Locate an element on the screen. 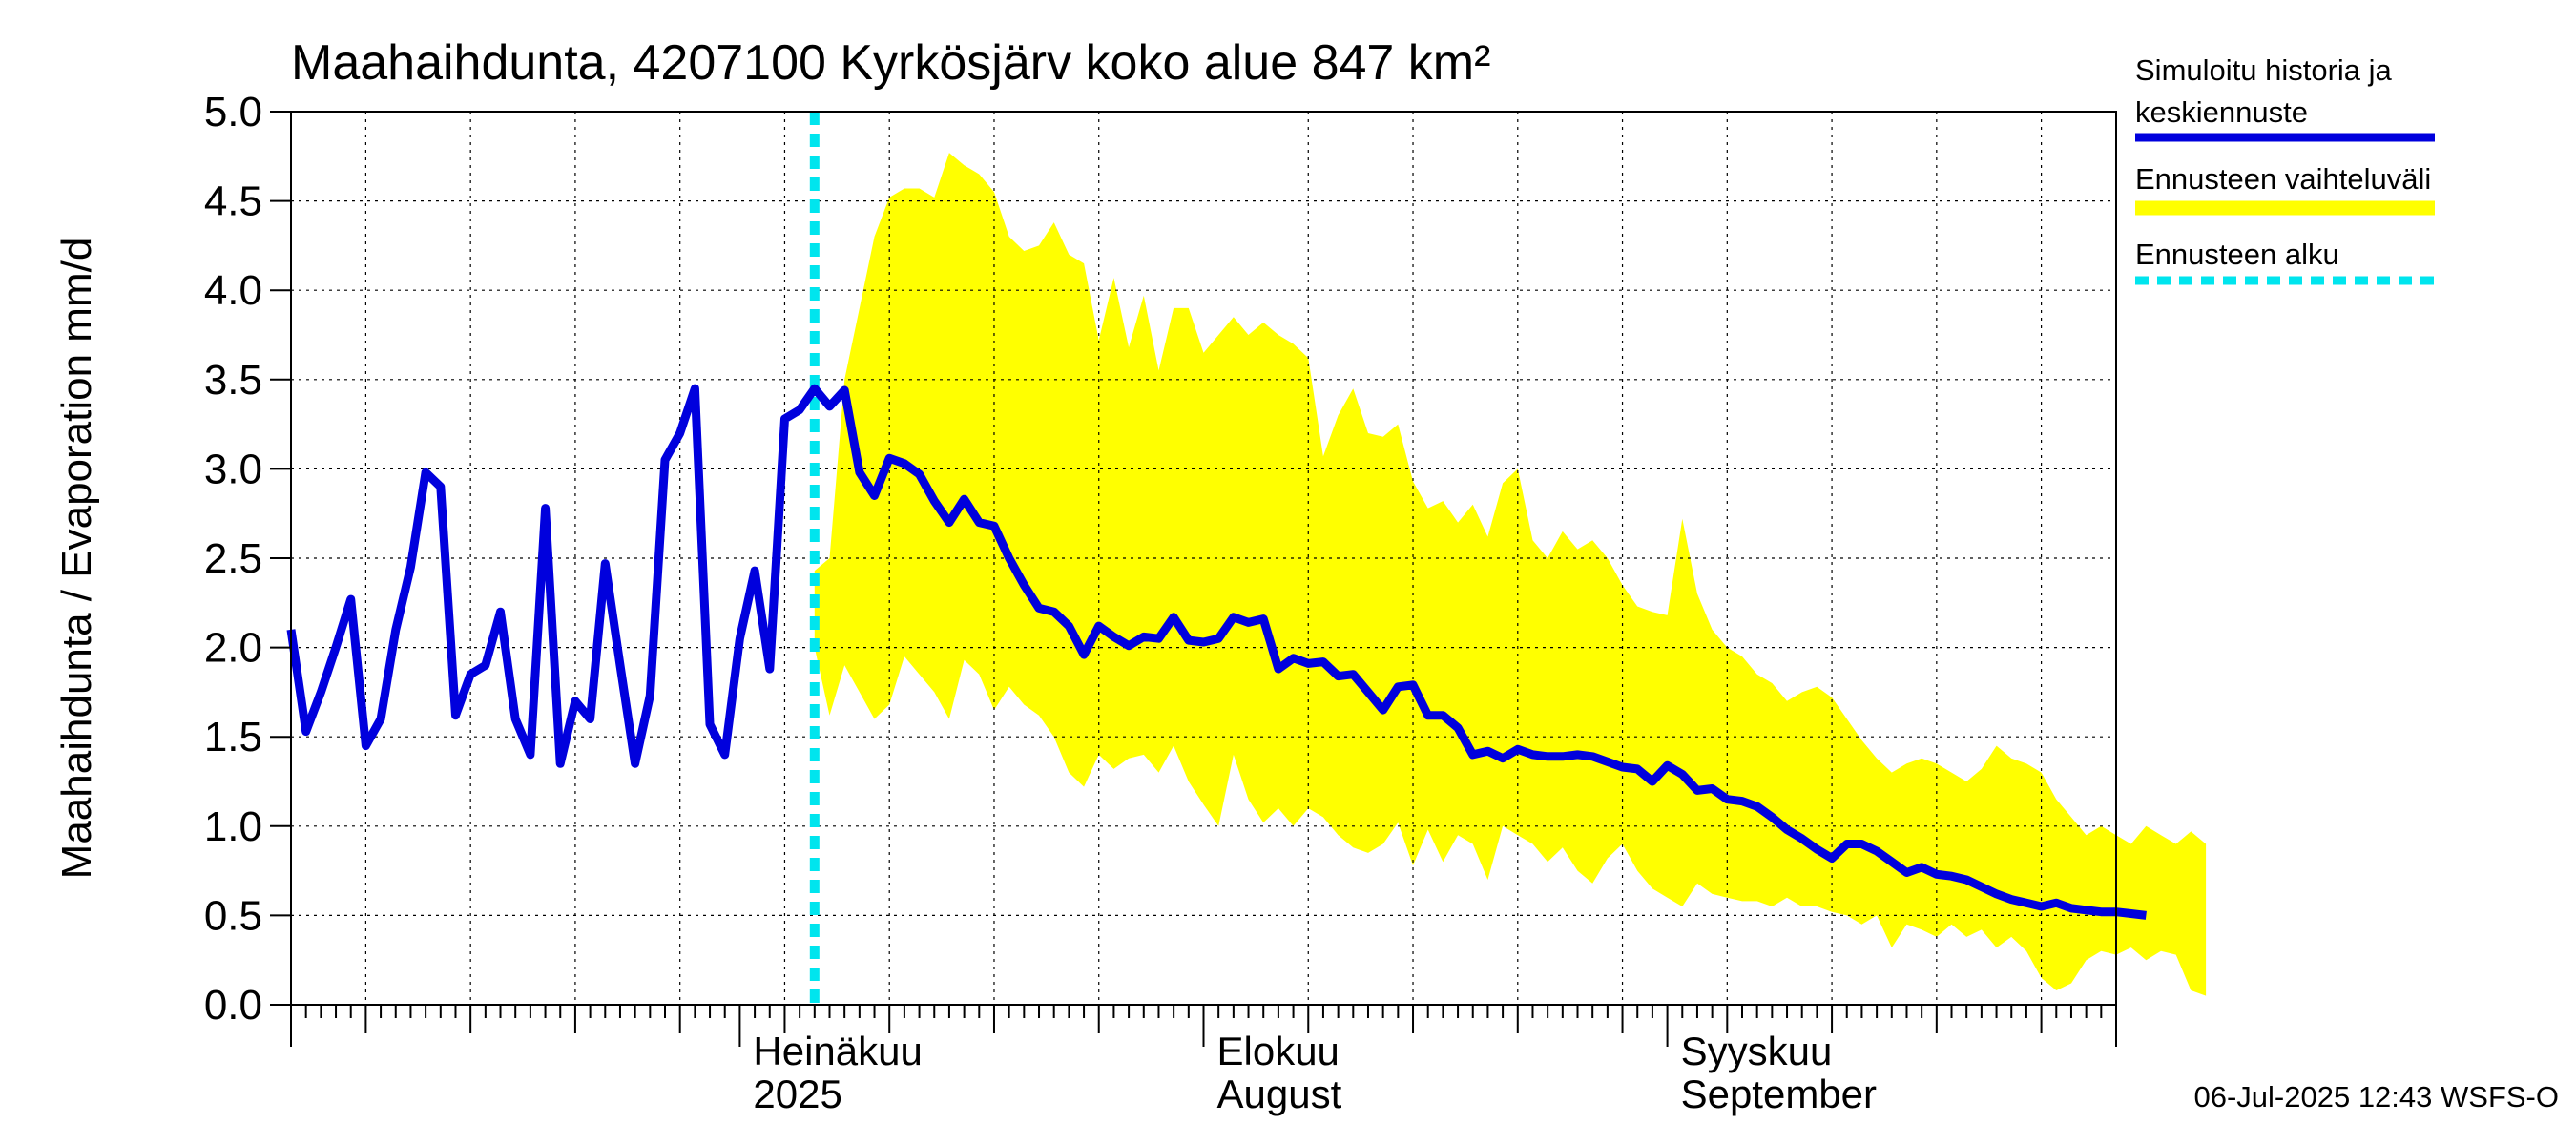 Image resolution: width=2576 pixels, height=1145 pixels. y-tick-label: 0.0 is located at coordinates (233, 1005).